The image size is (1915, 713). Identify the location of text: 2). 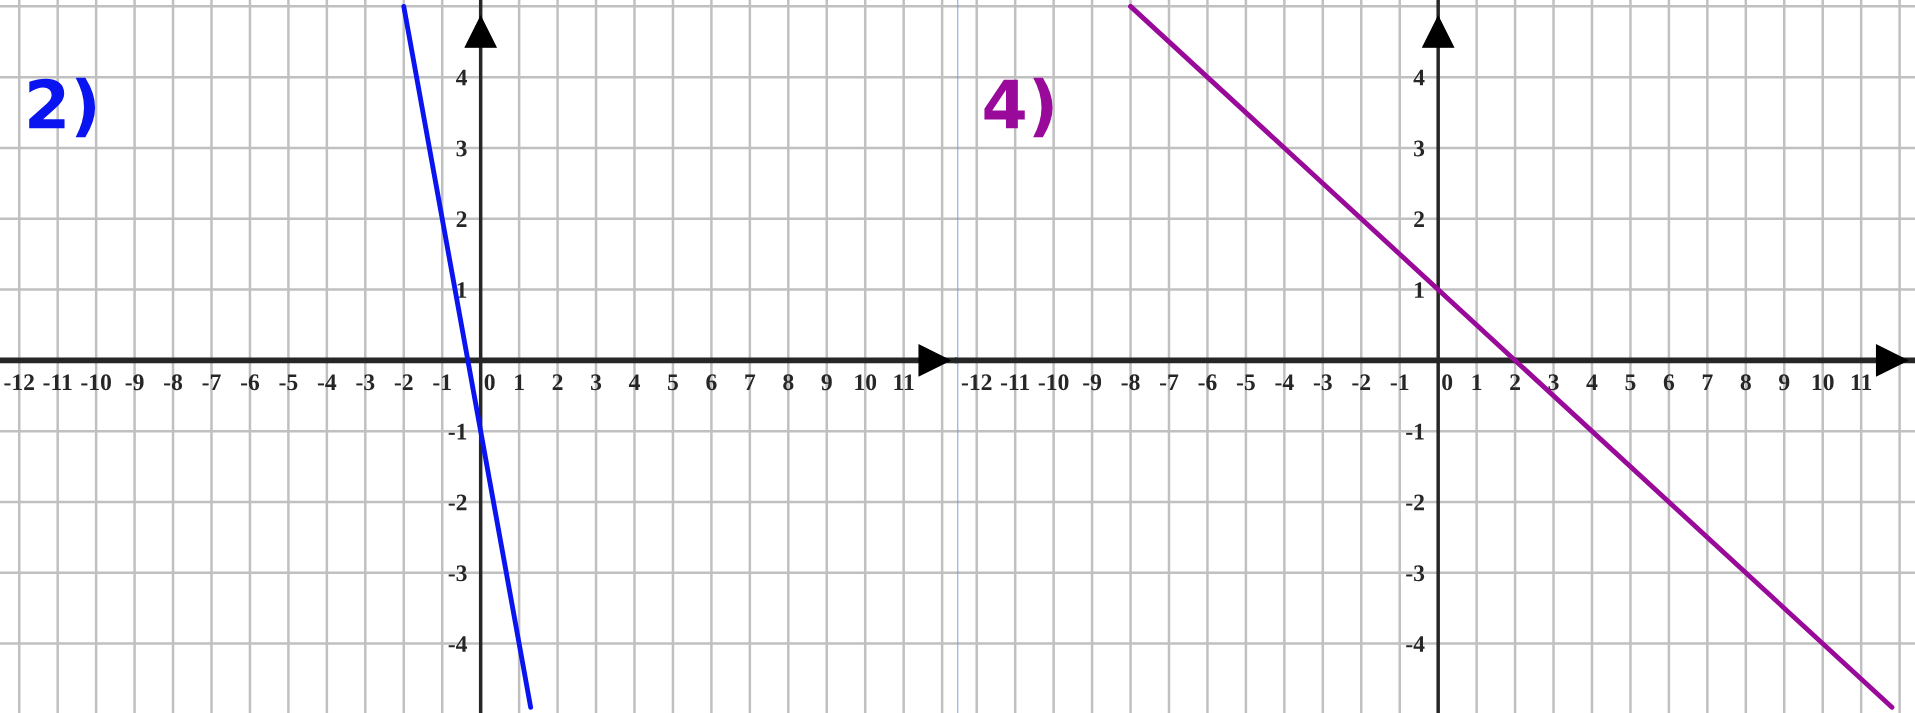
(62, 107).